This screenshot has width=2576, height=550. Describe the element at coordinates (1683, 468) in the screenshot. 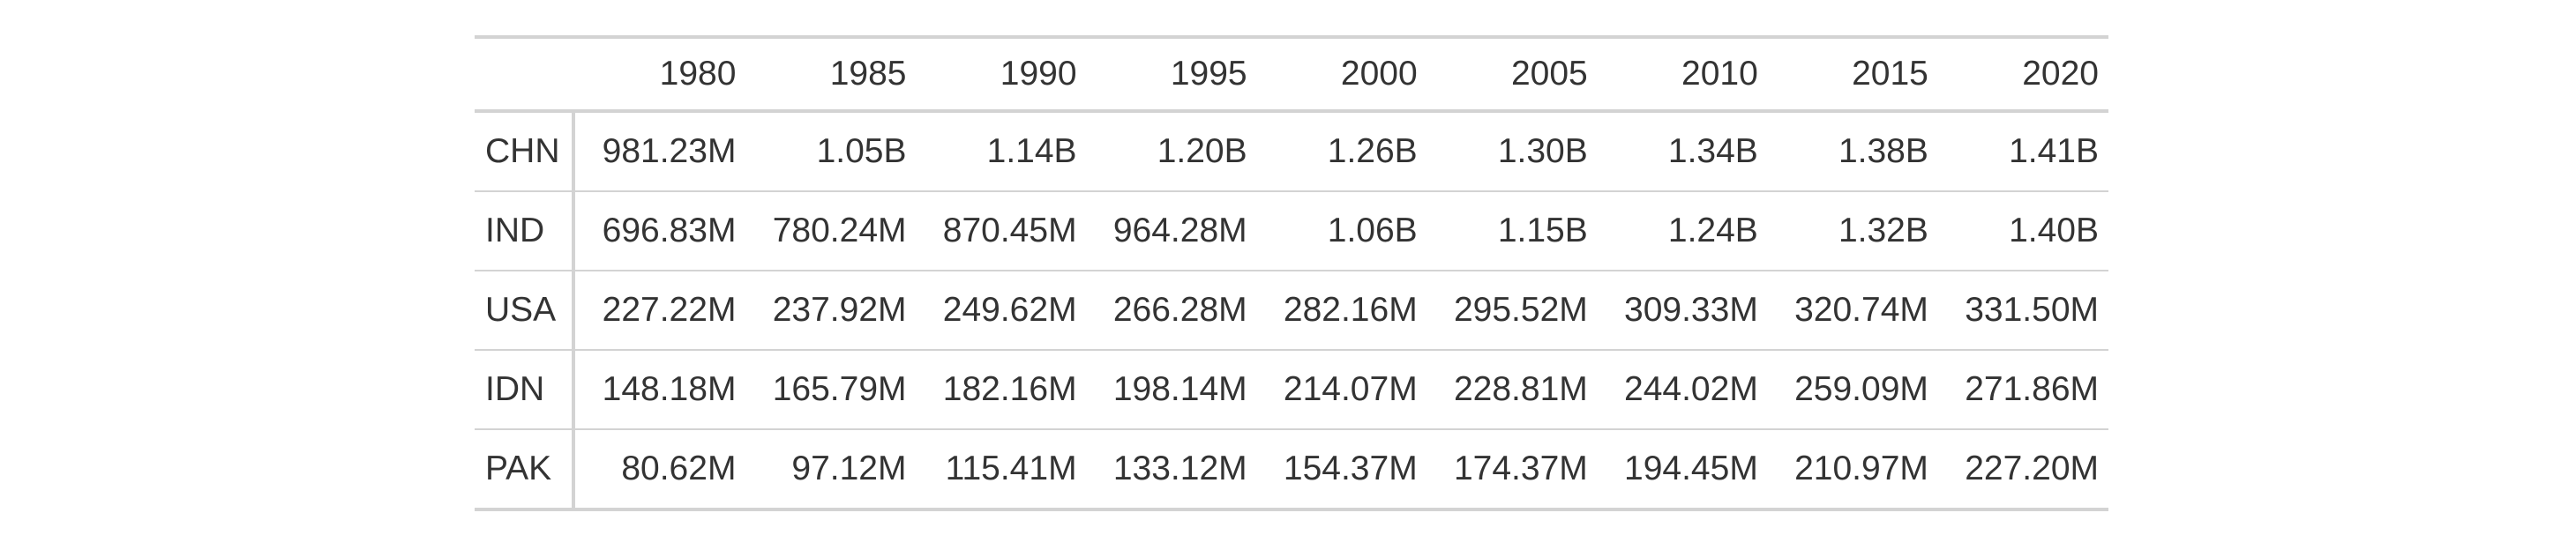

I see `table-cell: 194.45M` at that location.